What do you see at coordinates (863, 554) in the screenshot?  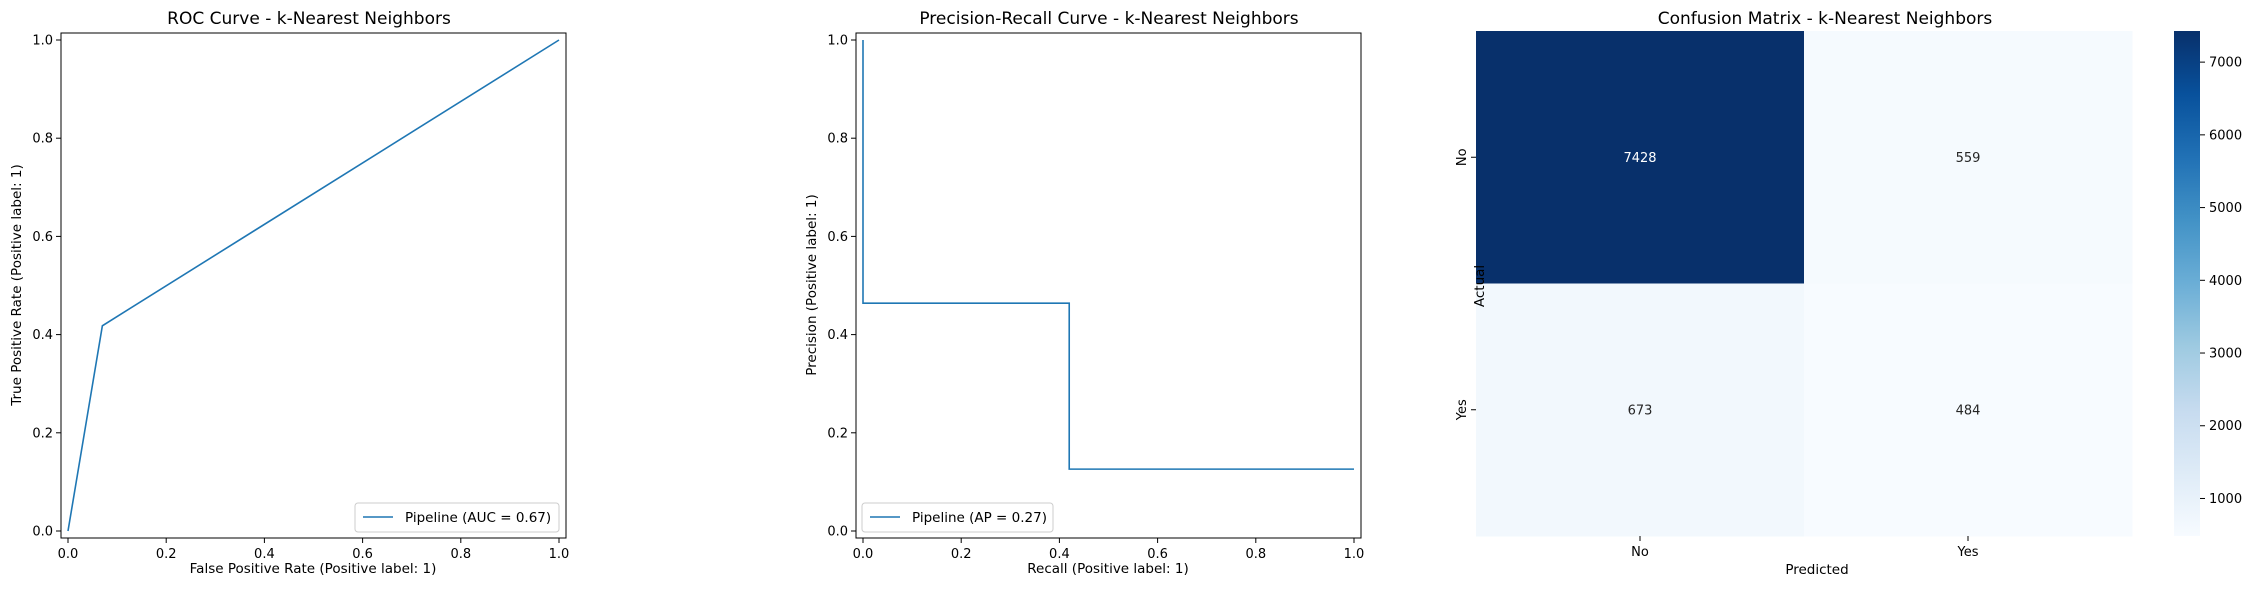 I see `pr-x-tick-label: 0.0` at bounding box center [863, 554].